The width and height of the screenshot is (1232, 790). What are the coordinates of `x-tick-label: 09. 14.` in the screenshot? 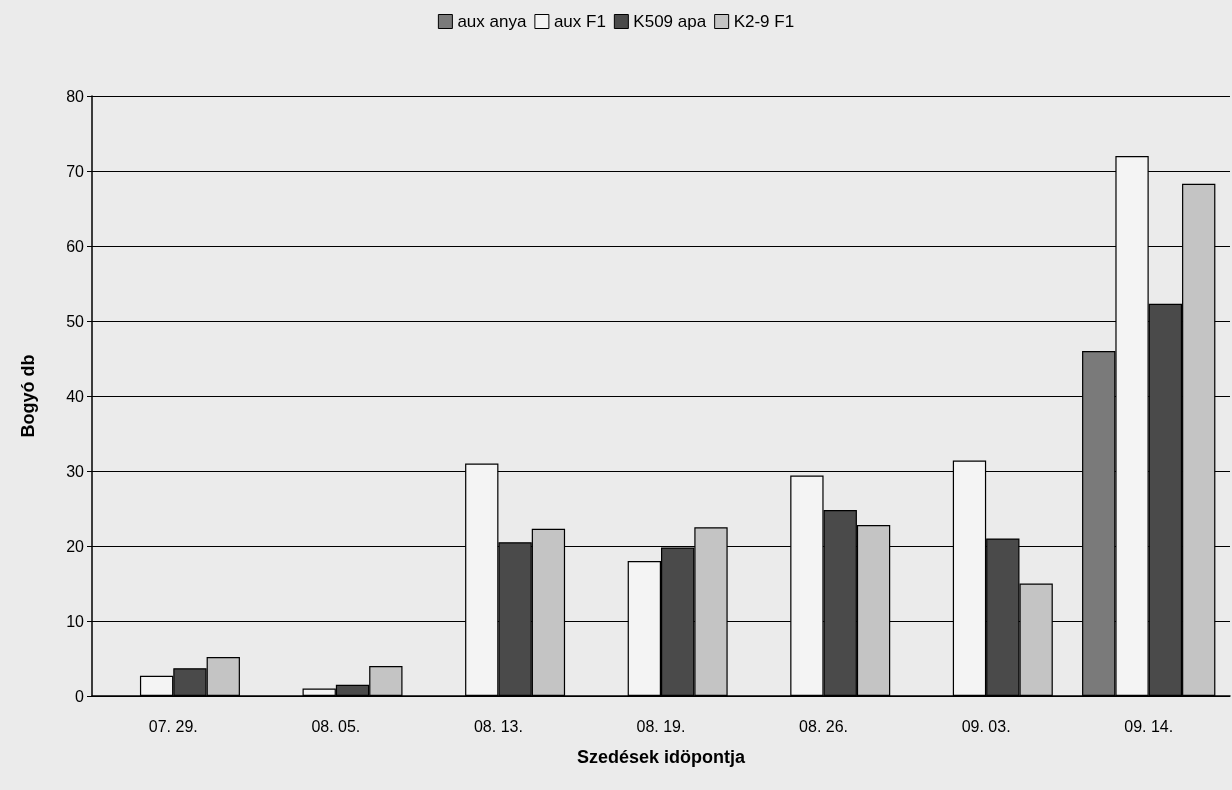 It's located at (1149, 726).